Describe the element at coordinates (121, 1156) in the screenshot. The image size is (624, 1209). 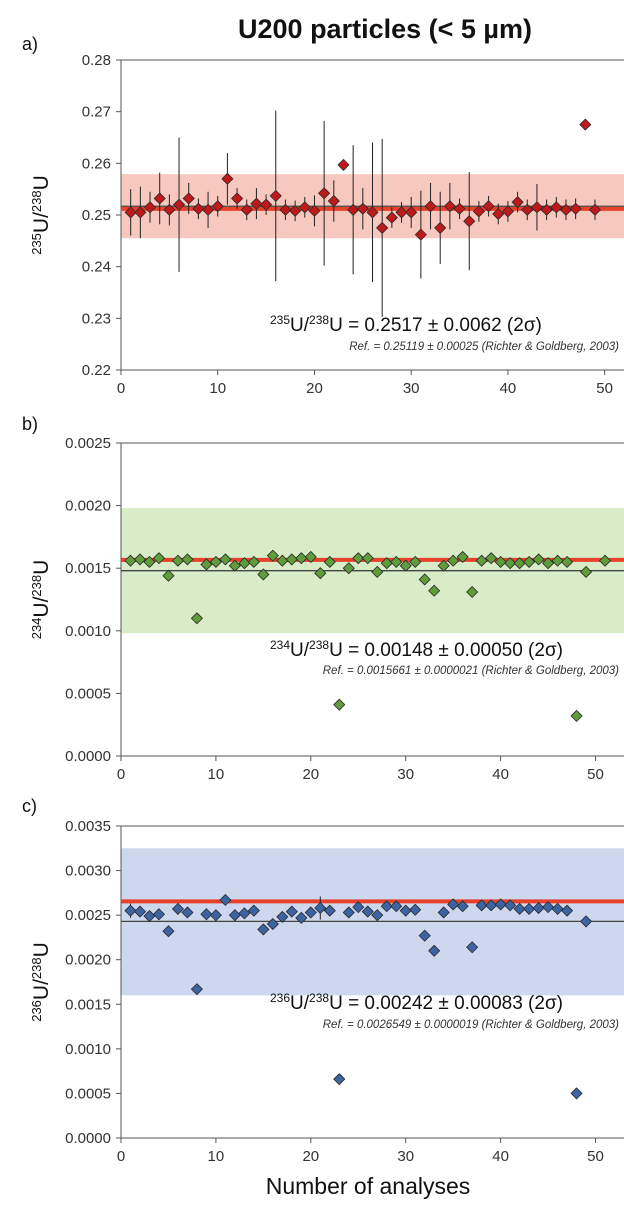
I see `x-tick-label: 0` at that location.